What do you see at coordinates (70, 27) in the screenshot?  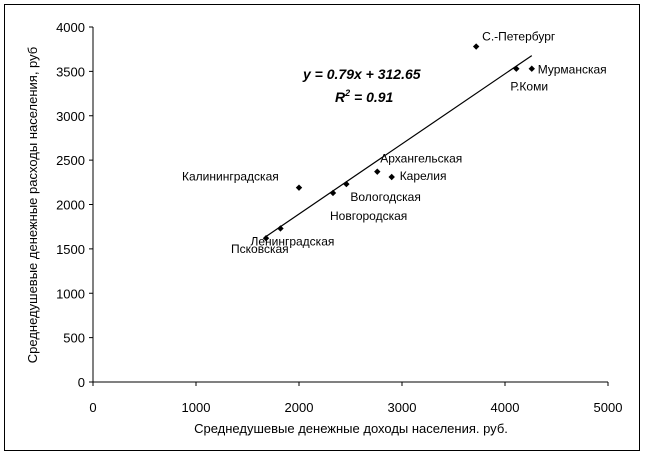 I see `y-tick-label: 4000` at bounding box center [70, 27].